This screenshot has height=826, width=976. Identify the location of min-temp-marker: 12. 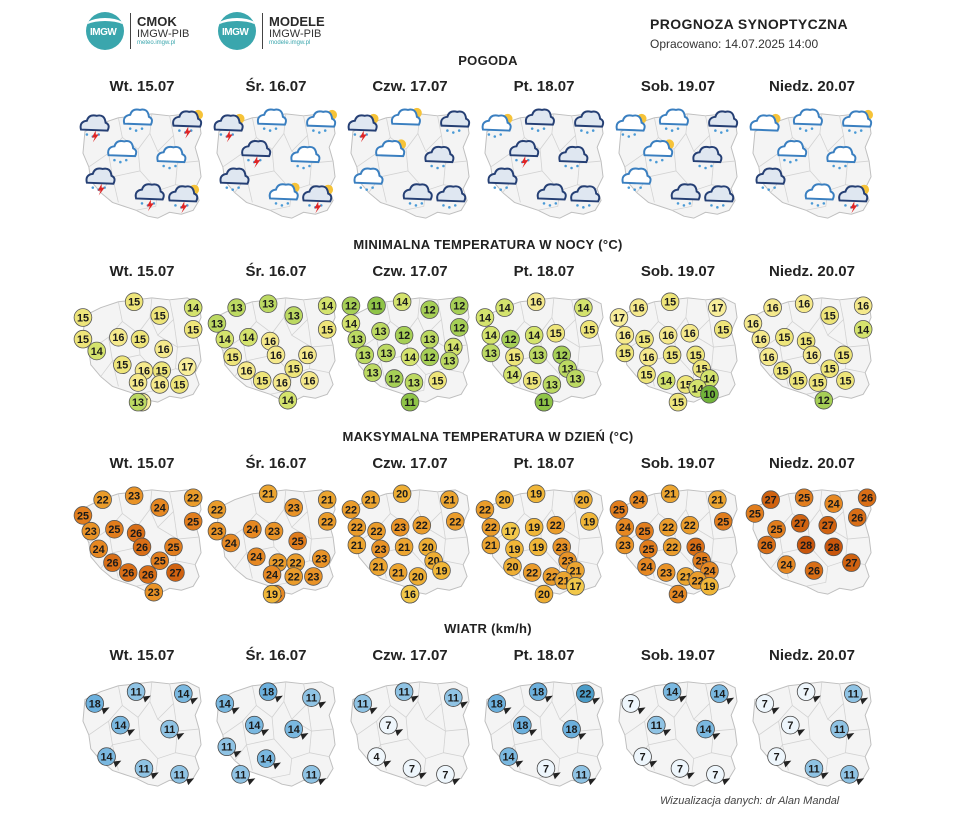
(459, 327).